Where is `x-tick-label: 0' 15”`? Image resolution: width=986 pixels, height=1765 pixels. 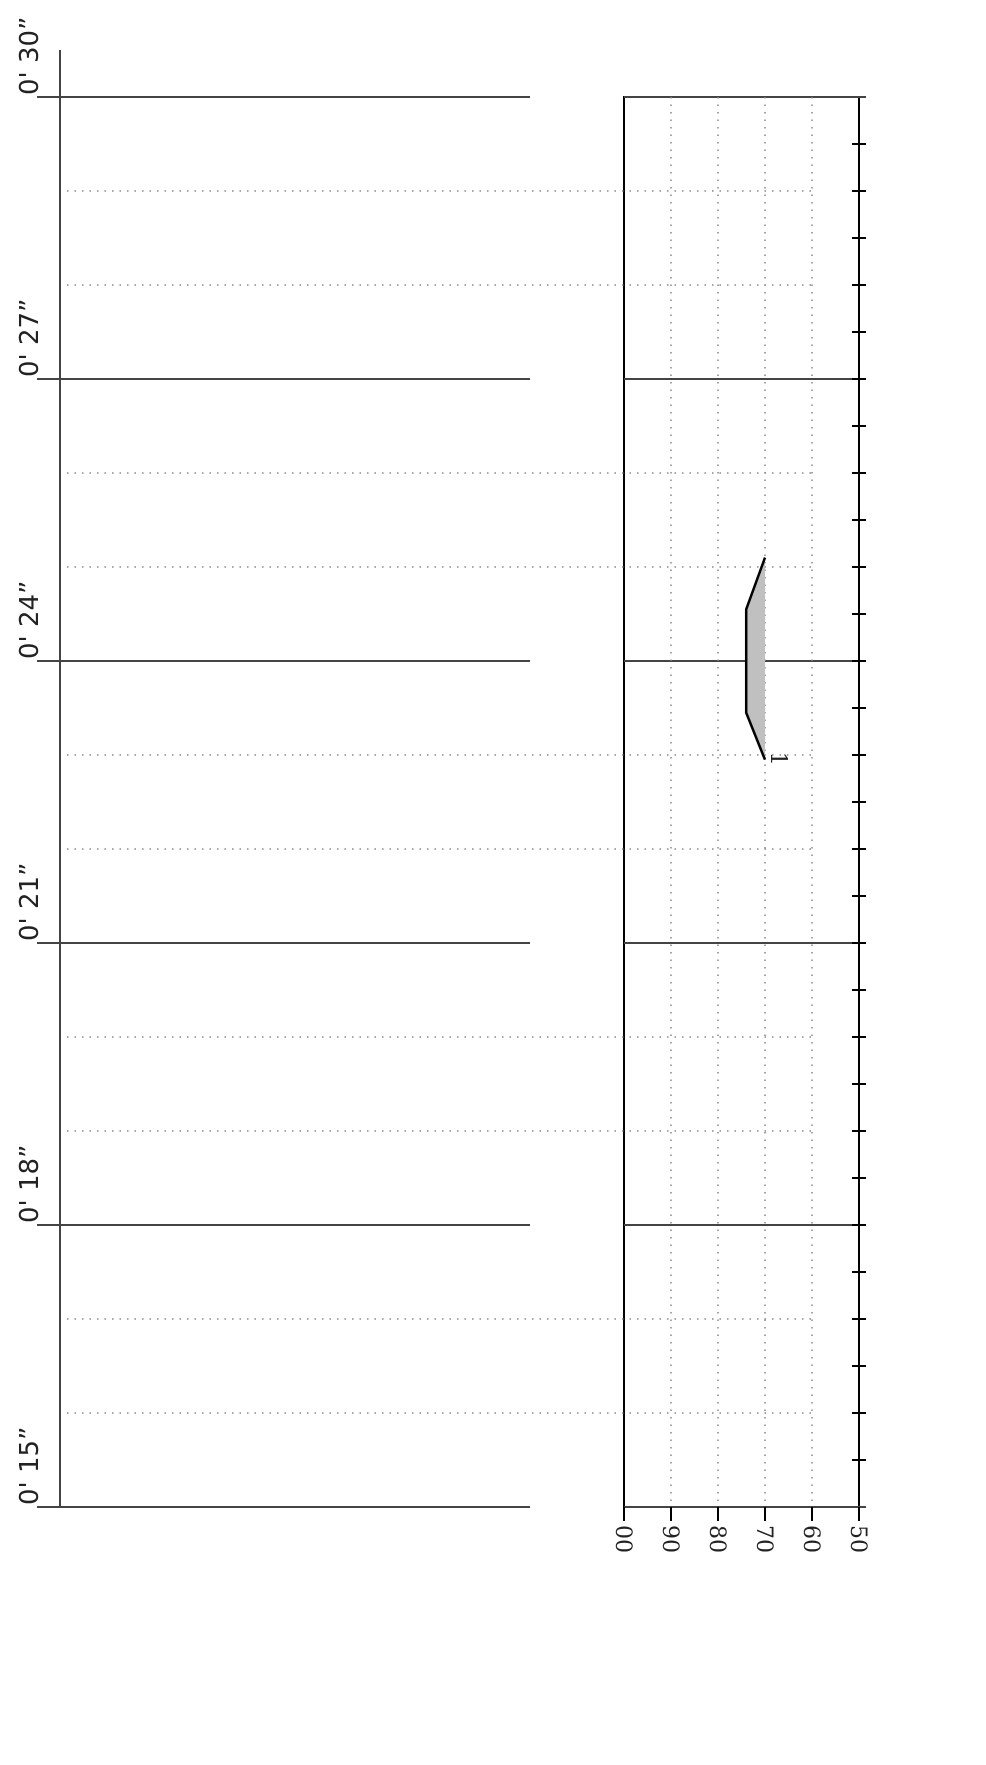
x-tick-label: 0' 15” is located at coordinates (30, 1465).